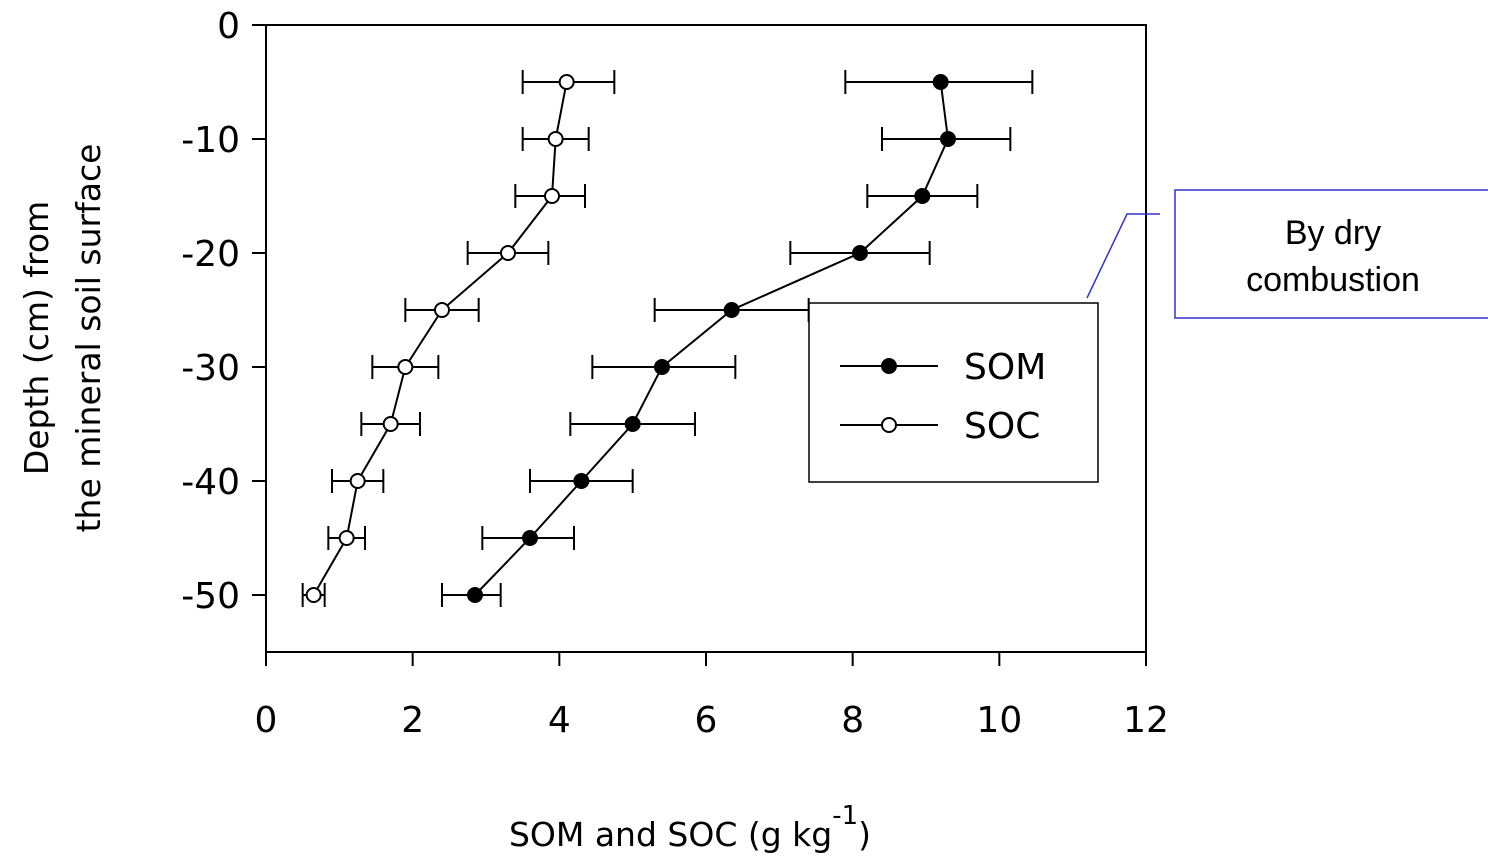 This screenshot has height=866, width=1488. Describe the element at coordinates (440, 338) in the screenshot. I see `soc-line` at that location.